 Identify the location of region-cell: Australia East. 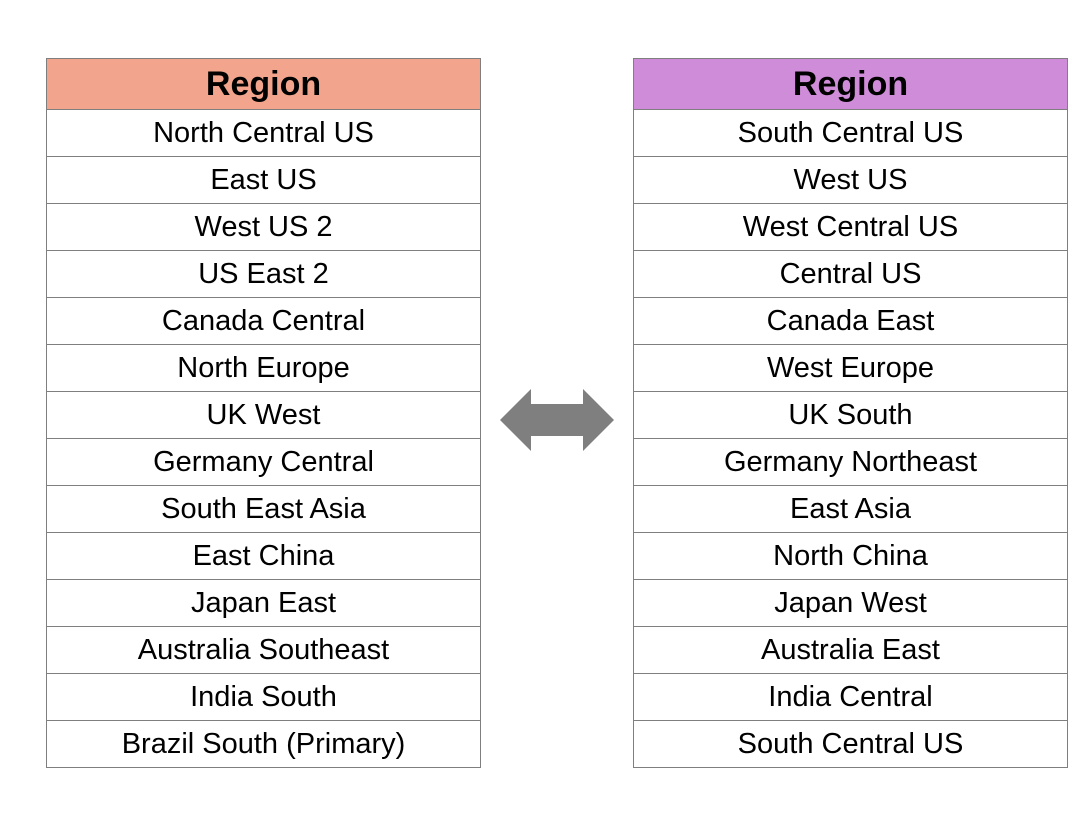
(850, 650).